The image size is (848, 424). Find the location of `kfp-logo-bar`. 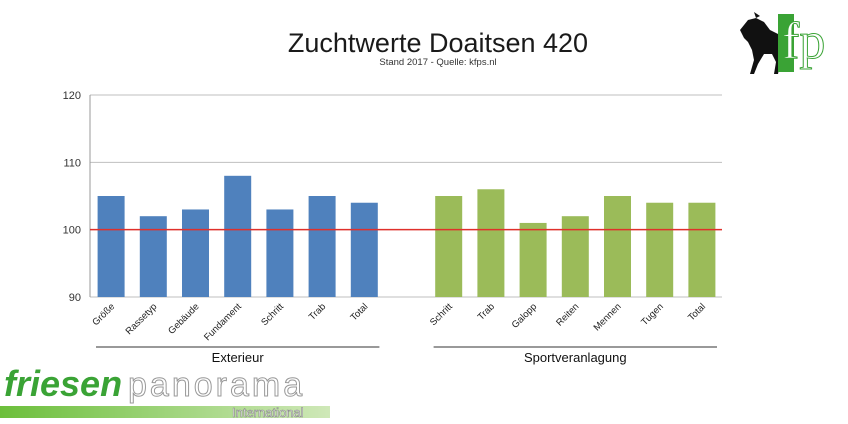

kfp-logo-bar is located at coordinates (786, 43).